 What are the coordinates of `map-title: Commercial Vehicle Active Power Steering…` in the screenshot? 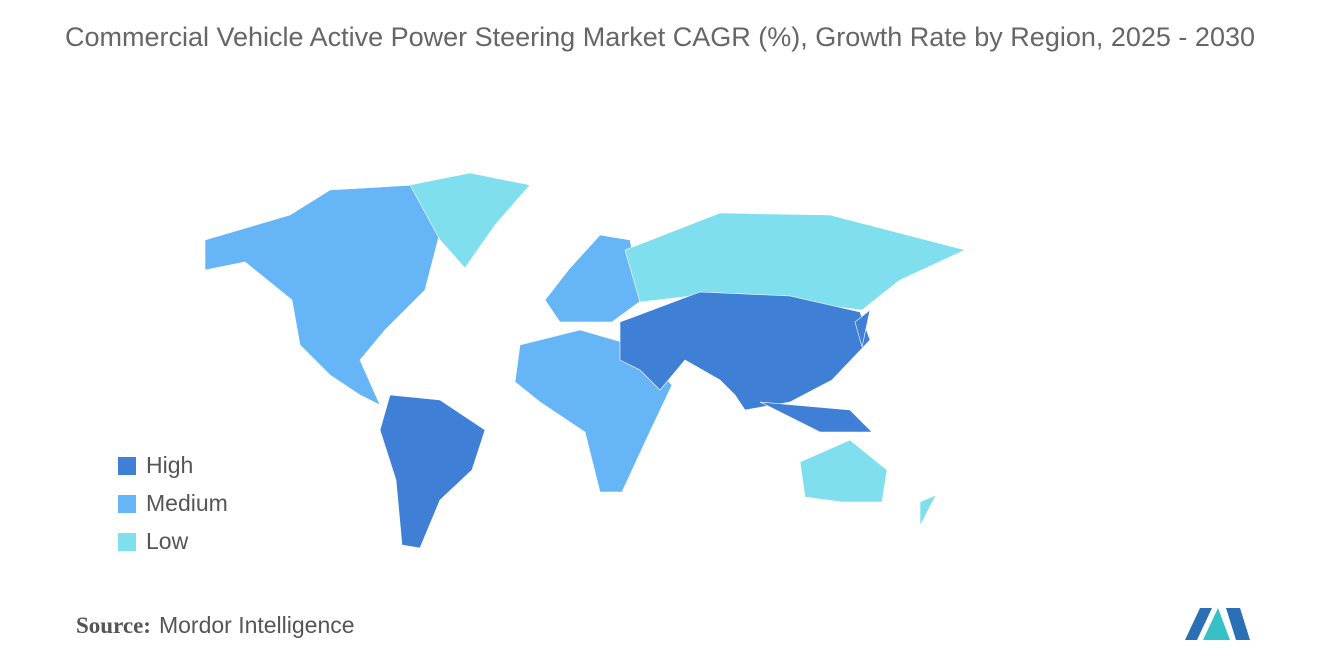 It's located at (659, 37).